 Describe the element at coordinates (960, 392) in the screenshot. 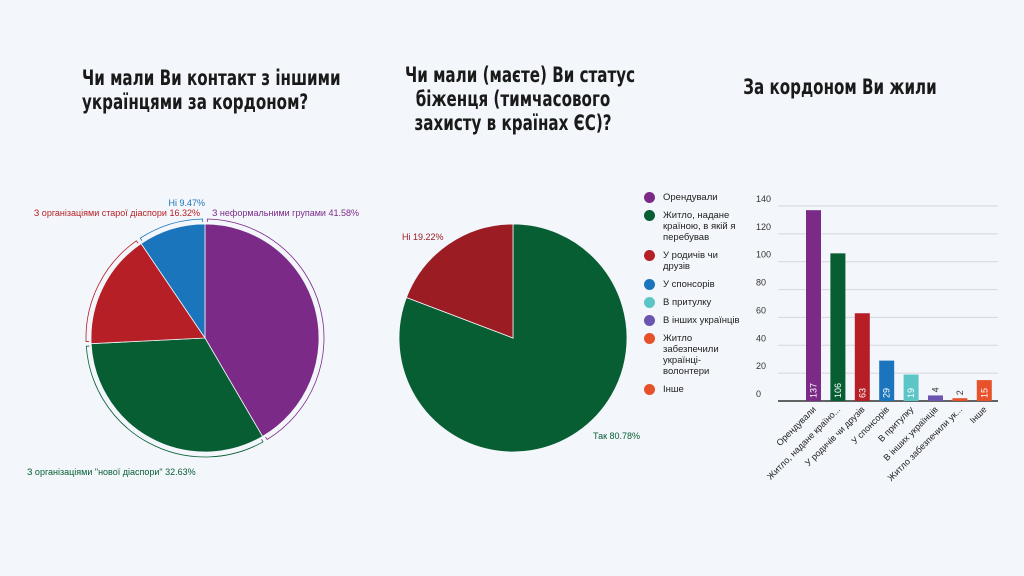

I see `bar-value-label: 2` at that location.